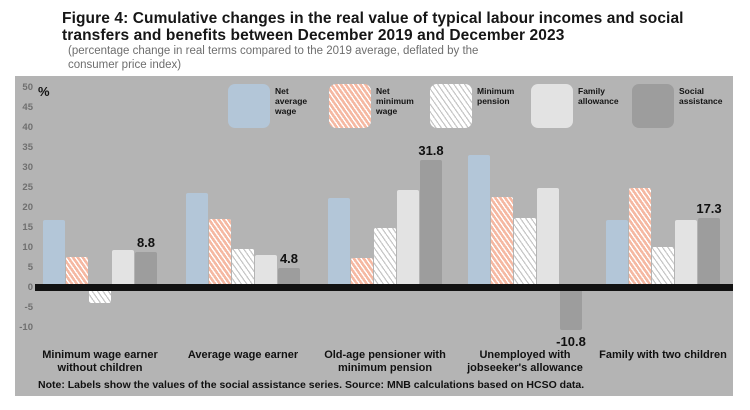 Image resolution: width=750 pixels, height=410 pixels. I want to click on value-label: 31.8, so click(431, 150).